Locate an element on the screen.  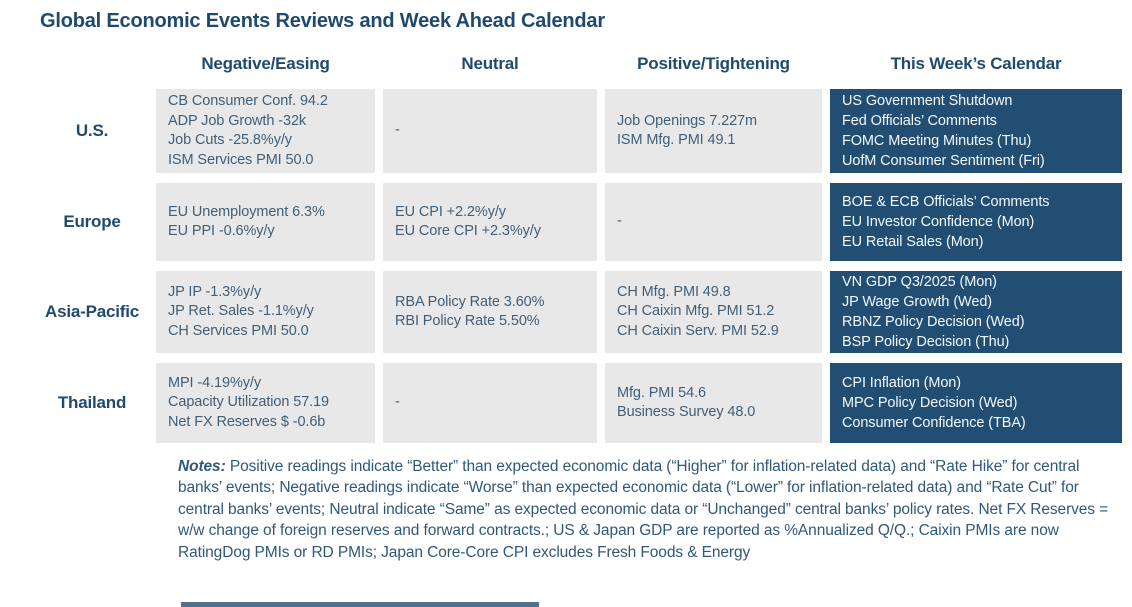
cell-europe-negative: EU Unemployment 6.3% EU PPI -0.6%y/y is located at coordinates (265, 222).